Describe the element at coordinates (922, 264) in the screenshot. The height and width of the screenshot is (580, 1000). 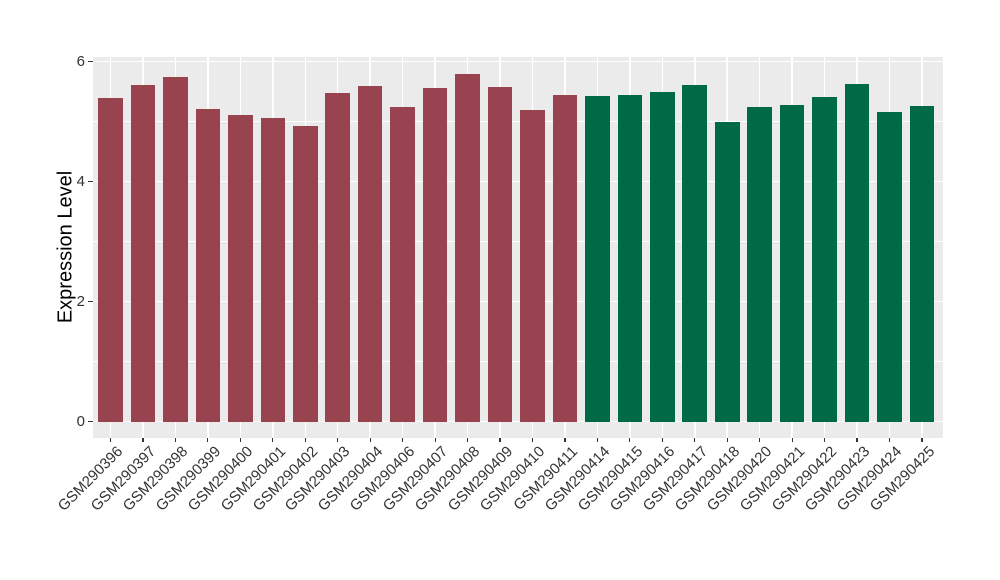
I see `bar-GSM290425` at that location.